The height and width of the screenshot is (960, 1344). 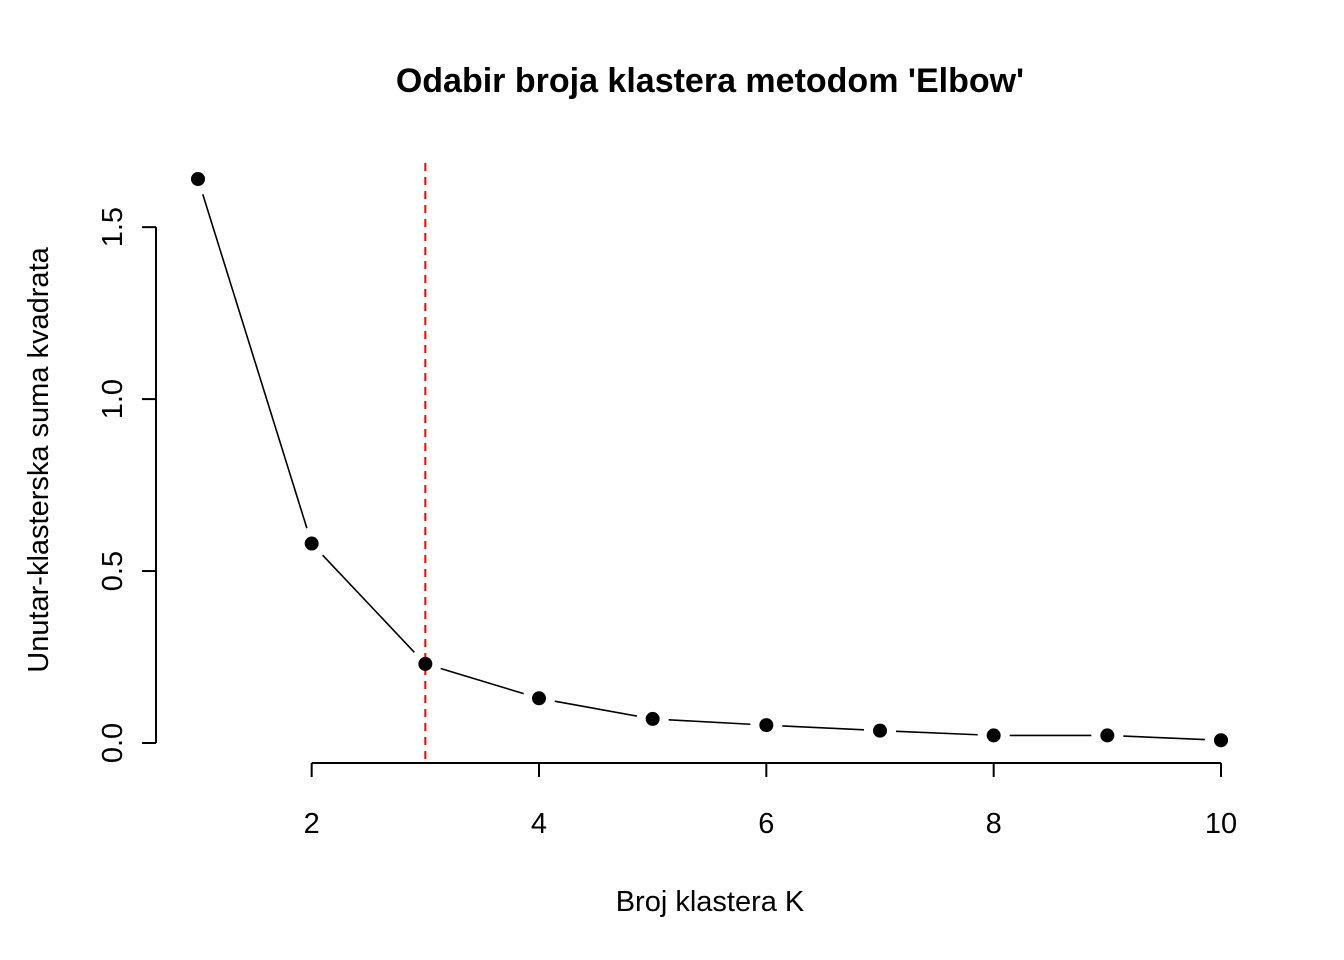 What do you see at coordinates (39, 459) in the screenshot?
I see `y-axis-label: Unutar-klasterska suma kvadrata` at bounding box center [39, 459].